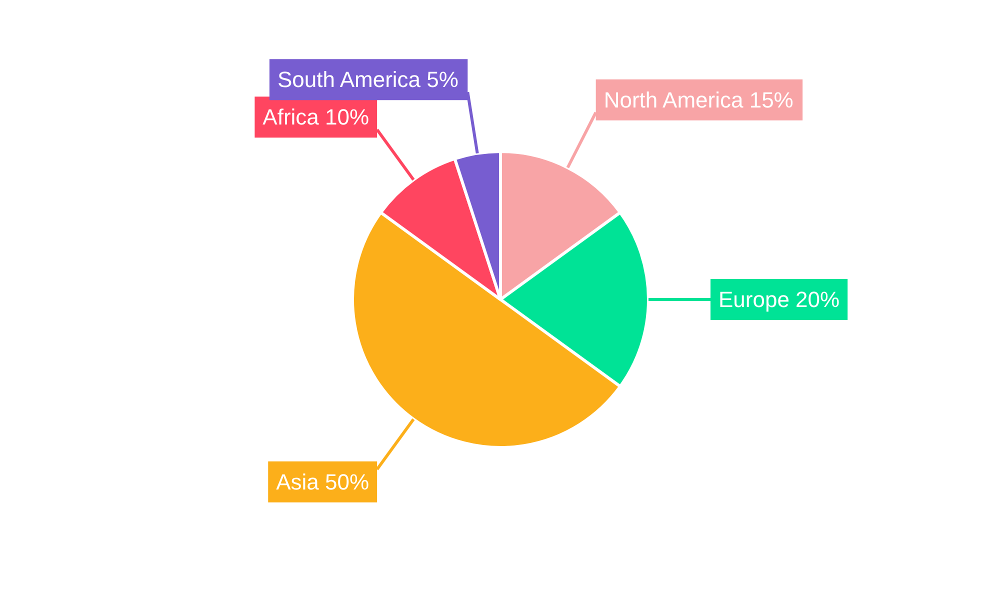  I want to click on slice-label: South America 5%, so click(367, 79).